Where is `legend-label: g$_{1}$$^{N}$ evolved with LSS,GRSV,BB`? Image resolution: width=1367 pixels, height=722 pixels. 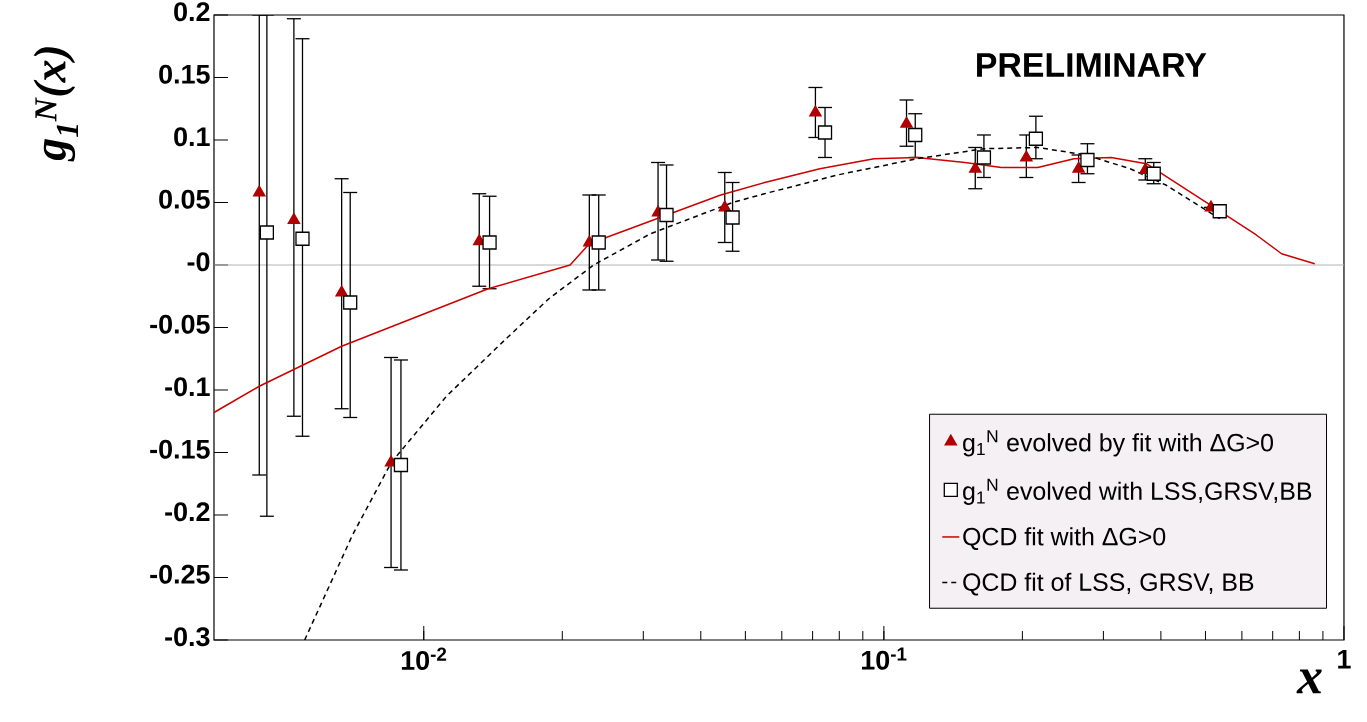
legend-label: g$_{1}$$^{N}$ evolved with LSS,GRSV,BB is located at coordinates (1137, 491).